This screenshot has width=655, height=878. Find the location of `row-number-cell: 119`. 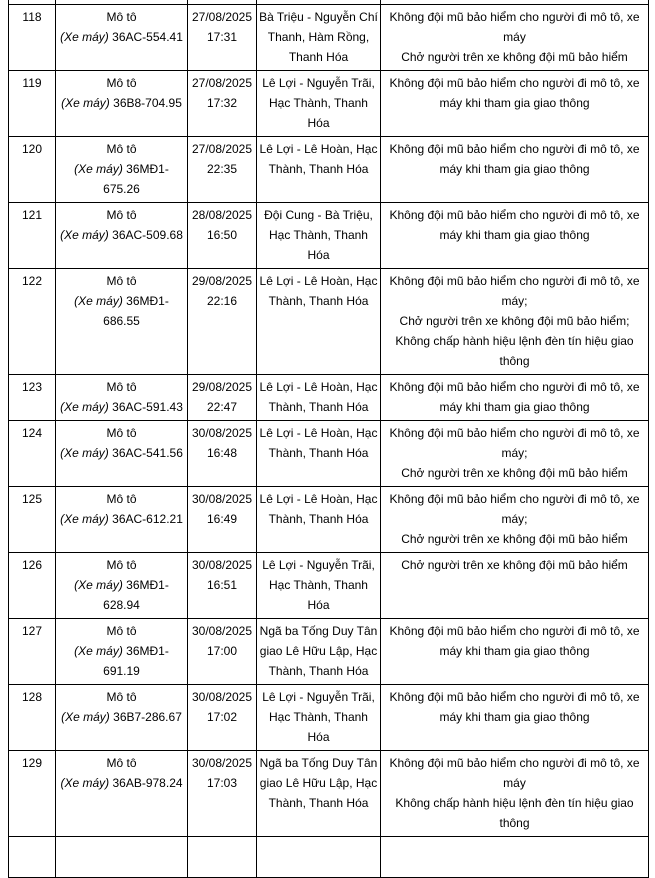

row-number-cell: 119 is located at coordinates (32, 103).